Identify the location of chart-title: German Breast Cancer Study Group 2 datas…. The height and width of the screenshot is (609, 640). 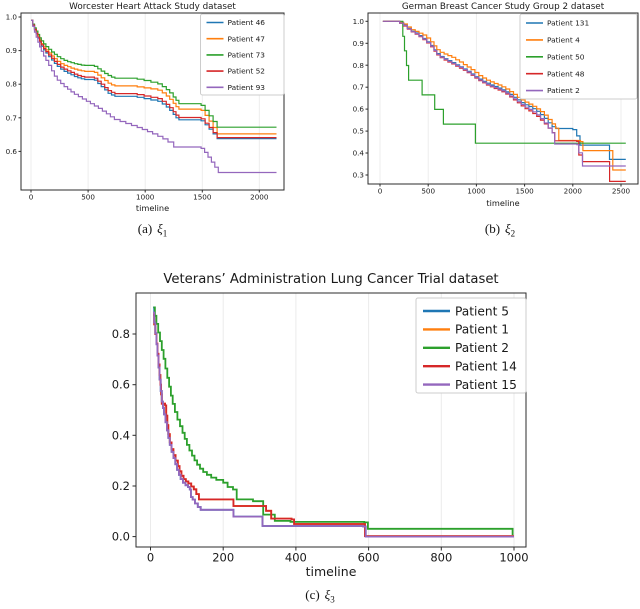
(503, 7).